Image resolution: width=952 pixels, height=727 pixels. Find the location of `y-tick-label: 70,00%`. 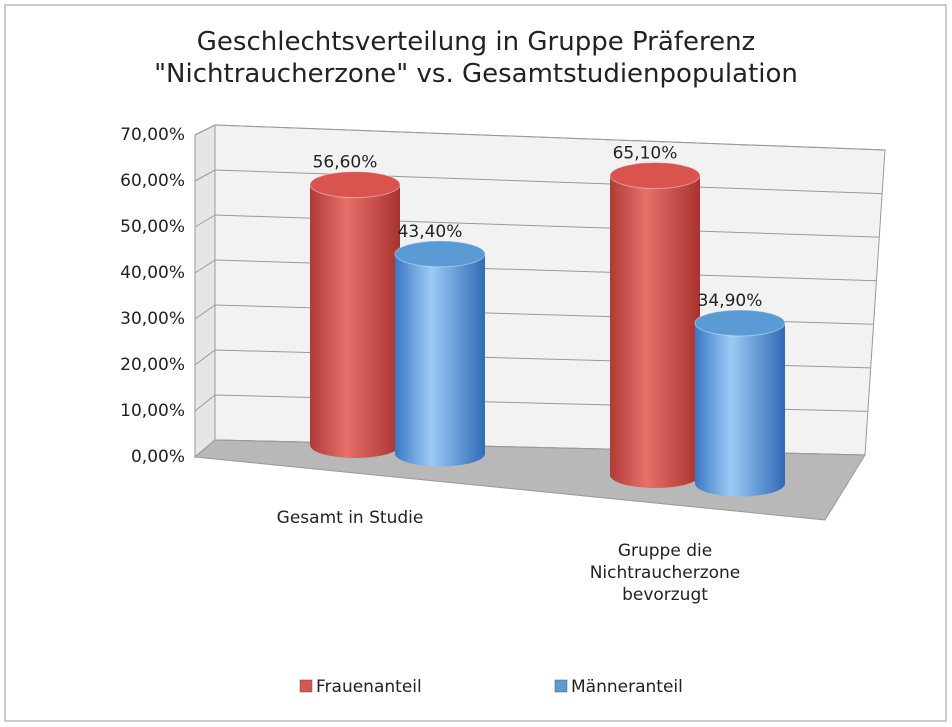

y-tick-label: 70,00% is located at coordinates (152, 135).